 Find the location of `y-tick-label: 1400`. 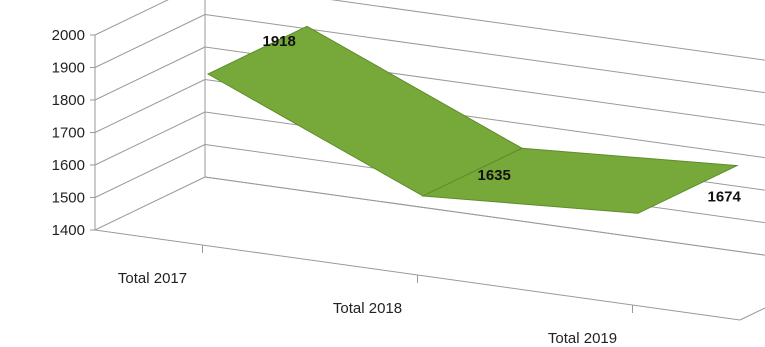

y-tick-label: 1400 is located at coordinates (68, 230).